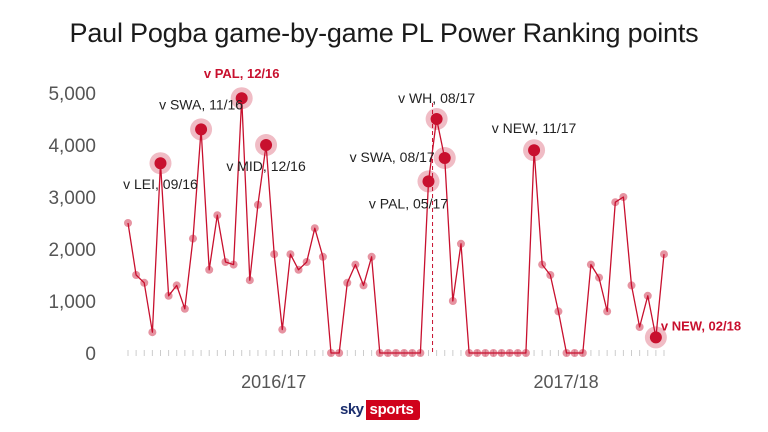 The width and height of the screenshot is (768, 432). What do you see at coordinates (392, 157) in the screenshot?
I see `annotation-label: v SWA, 08/17` at bounding box center [392, 157].